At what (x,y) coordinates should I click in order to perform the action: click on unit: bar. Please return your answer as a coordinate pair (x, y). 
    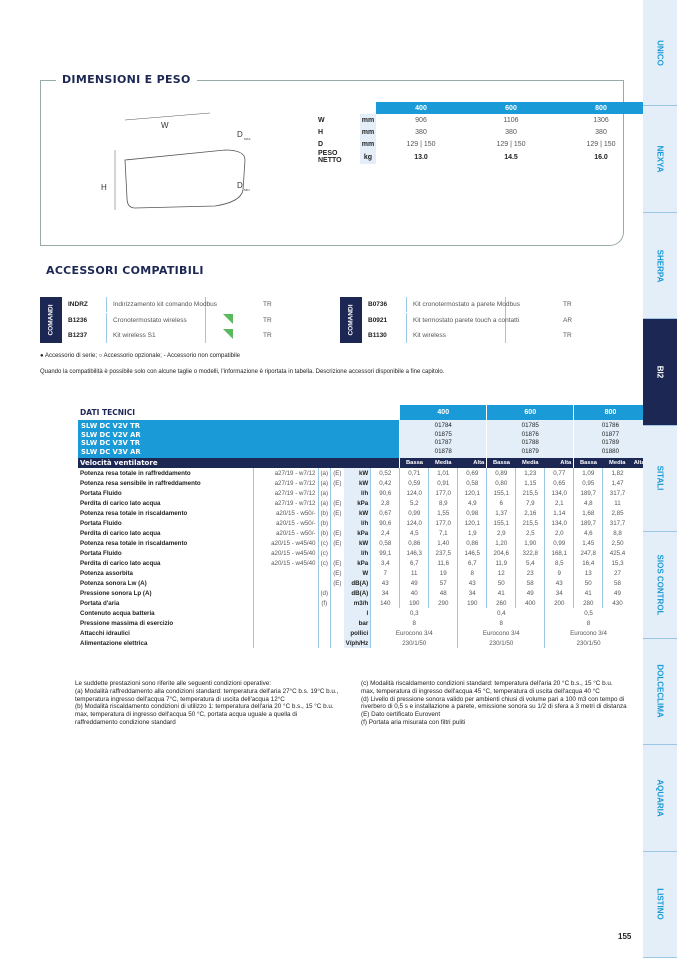
    Looking at the image, I should click on (357, 623).